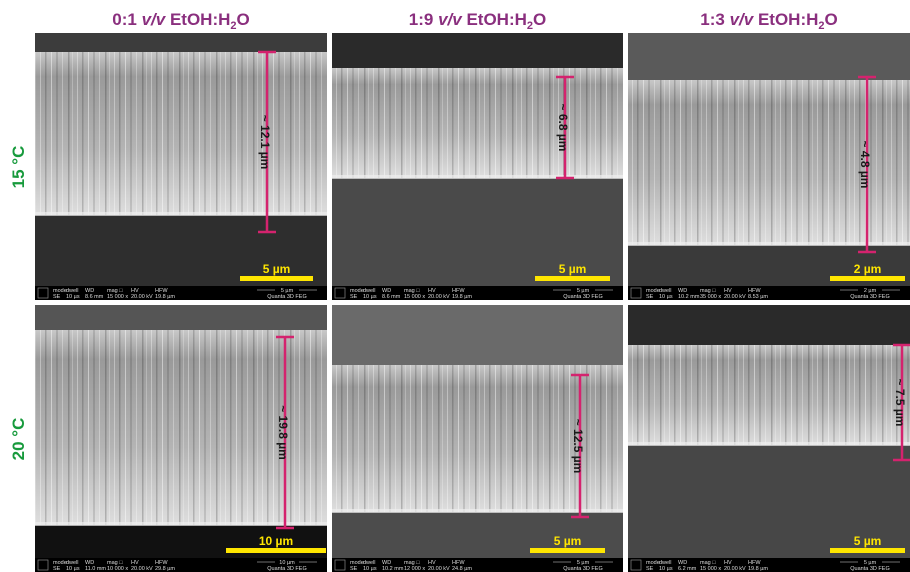 The image size is (910, 572). Describe the element at coordinates (340, 293) in the screenshot. I see `logo` at that location.